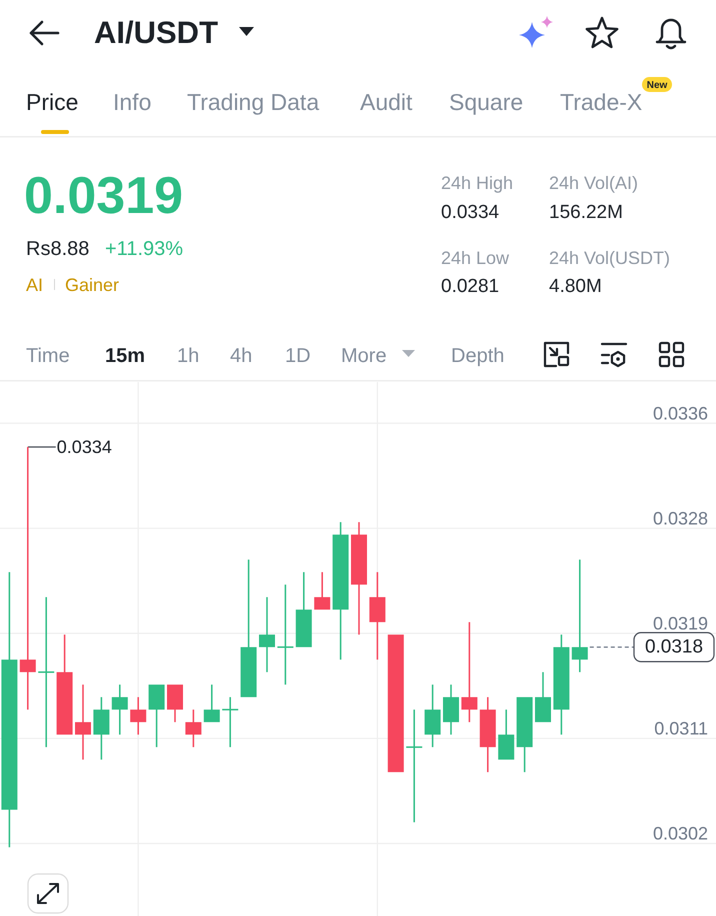 Image resolution: width=716 pixels, height=916 pixels. I want to click on text: More, so click(364, 356).